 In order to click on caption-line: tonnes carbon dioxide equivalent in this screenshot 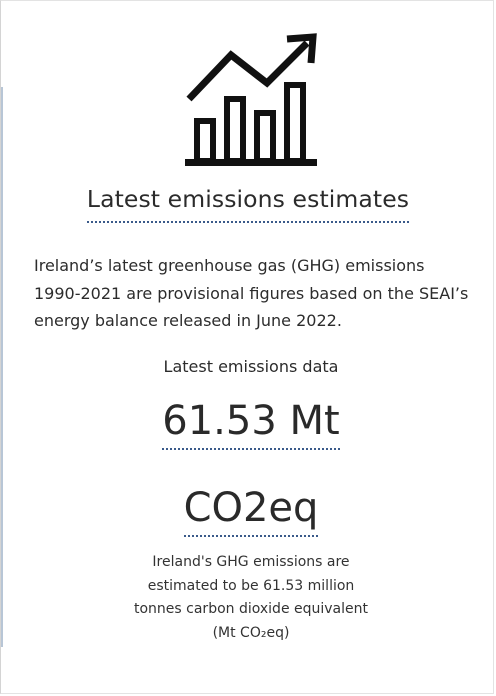, I will do `click(248, 610)`.